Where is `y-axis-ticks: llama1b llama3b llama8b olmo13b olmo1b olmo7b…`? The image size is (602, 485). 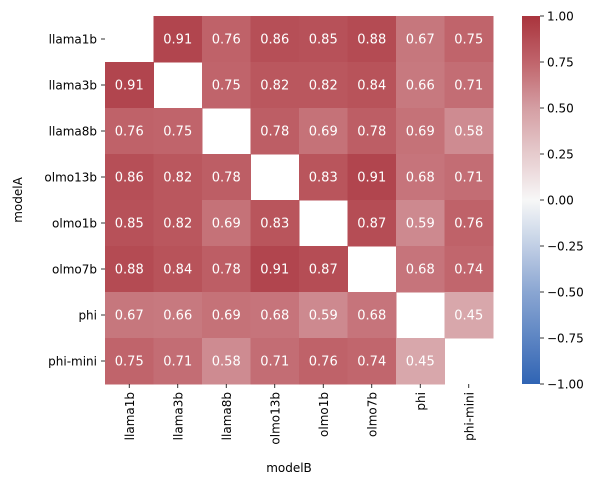
y-axis-ticks: llama1b llama3b llama8b olmo13b olmo1b olmo7b… is located at coordinates (74, 201).